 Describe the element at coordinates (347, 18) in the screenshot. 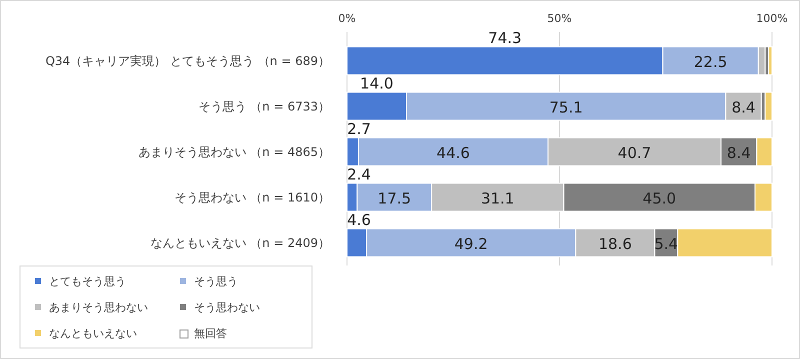

I see `x-tick-label: 0%` at that location.